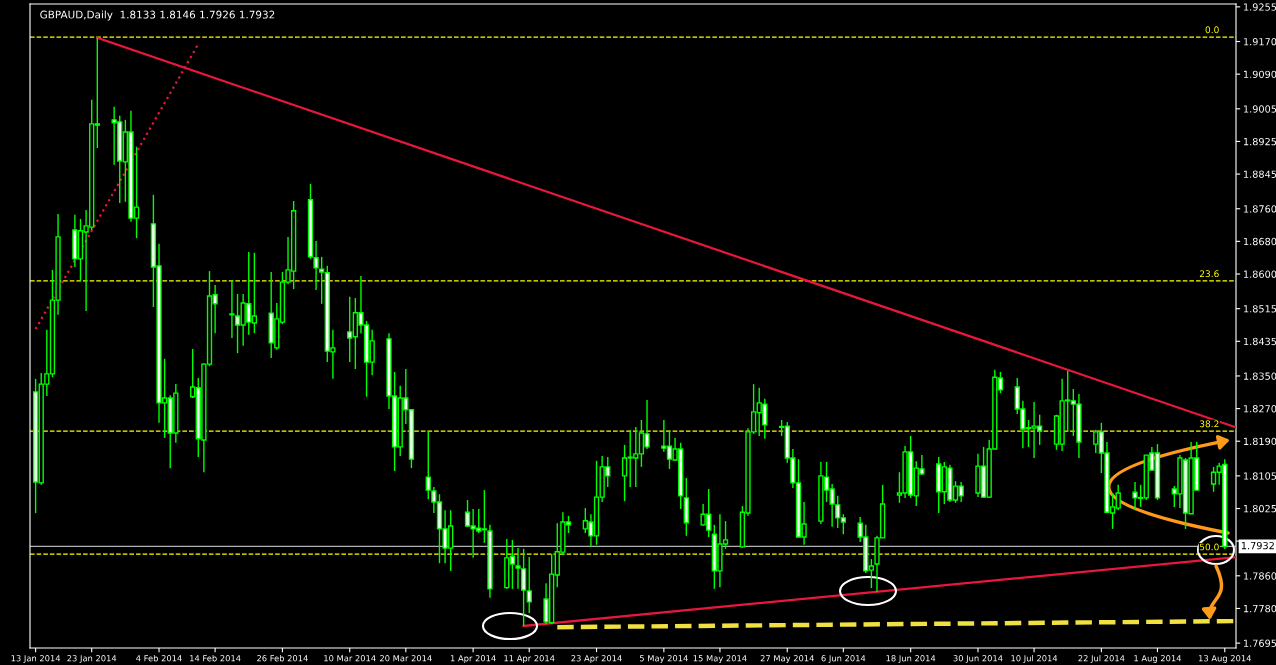 Image resolution: width=1276 pixels, height=665 pixels. What do you see at coordinates (473, 659) in the screenshot?
I see `x-tick-label: 1 Apr 2014` at bounding box center [473, 659].